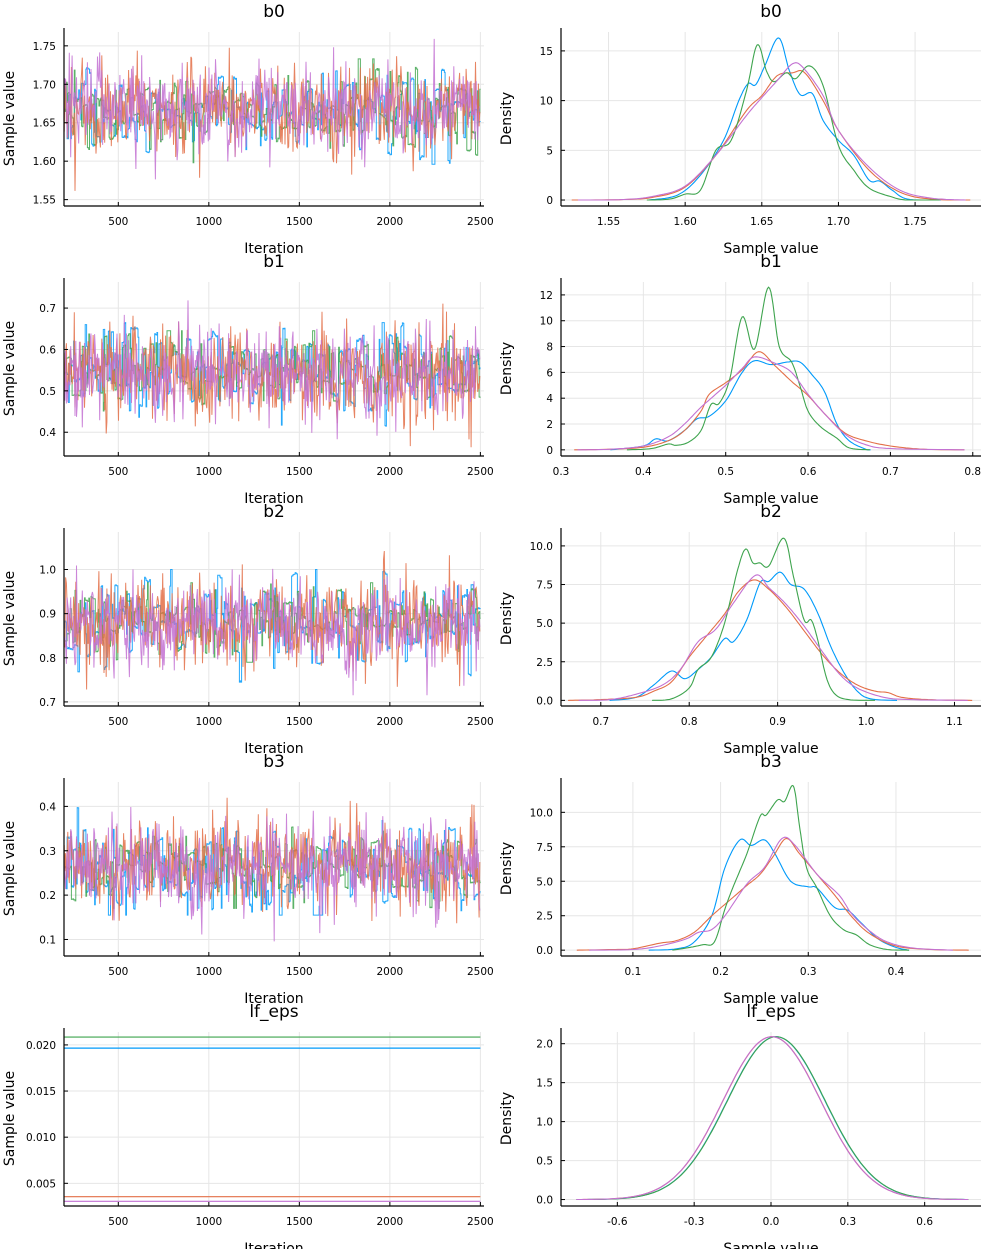  Describe the element at coordinates (47, 615) in the screenshot. I see `y-tick-label: 0.9` at that location.